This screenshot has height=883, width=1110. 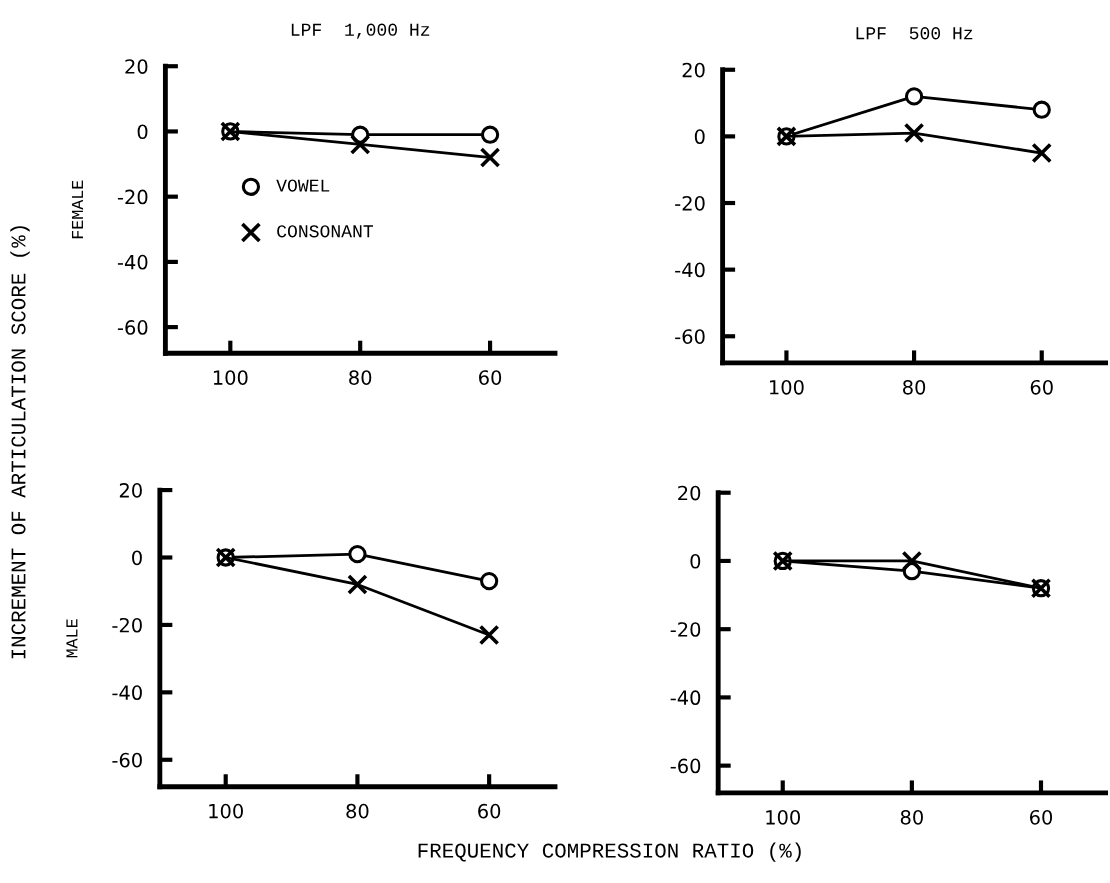 What do you see at coordinates (325, 231) in the screenshot?
I see `legend-label: CONSONANT` at bounding box center [325, 231].